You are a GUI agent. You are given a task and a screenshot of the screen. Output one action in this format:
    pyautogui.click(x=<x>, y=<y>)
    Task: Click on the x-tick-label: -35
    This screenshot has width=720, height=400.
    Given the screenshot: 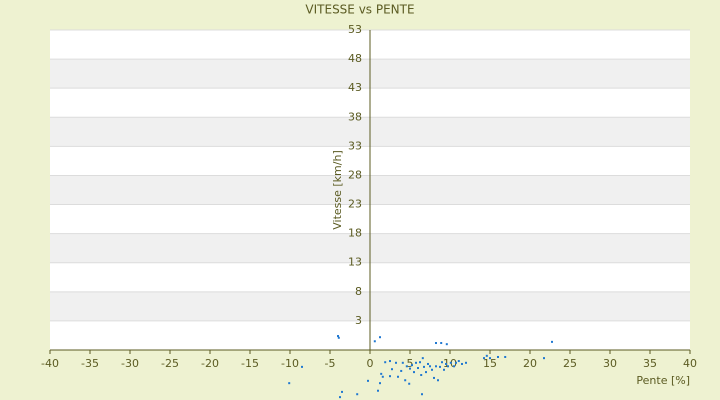 What is the action you would take?
    pyautogui.click(x=90, y=363)
    